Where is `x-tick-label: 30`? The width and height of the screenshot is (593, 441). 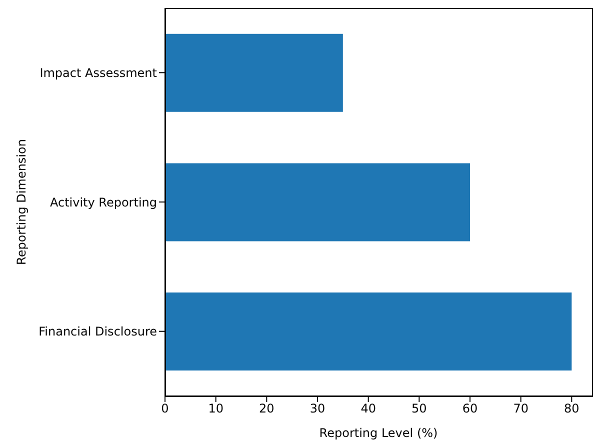
x-tick-label: 30 is located at coordinates (318, 409).